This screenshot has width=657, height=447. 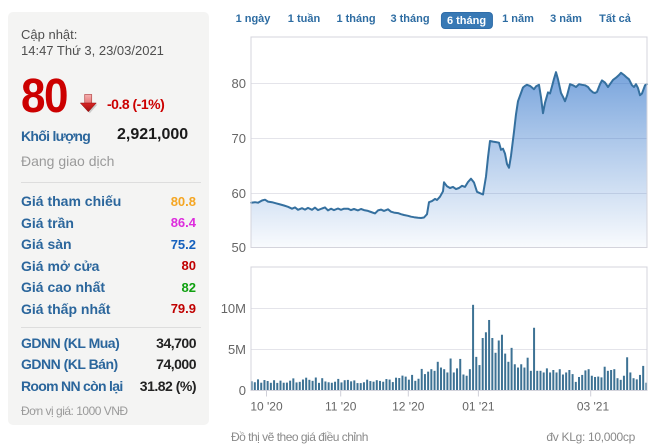 I want to click on svg-text: 5M, so click(x=237, y=349).